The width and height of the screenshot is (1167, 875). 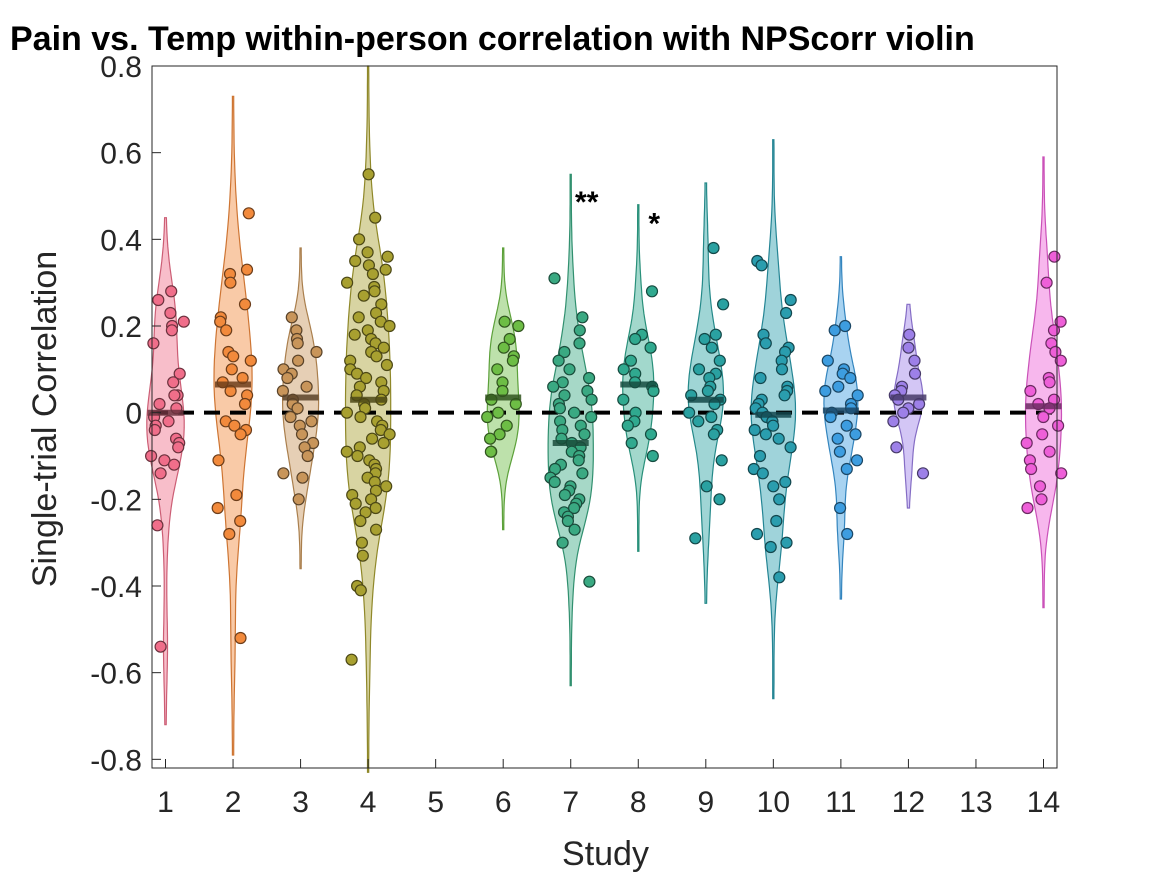 I want to click on significance-annotation: **, so click(x=587, y=202).